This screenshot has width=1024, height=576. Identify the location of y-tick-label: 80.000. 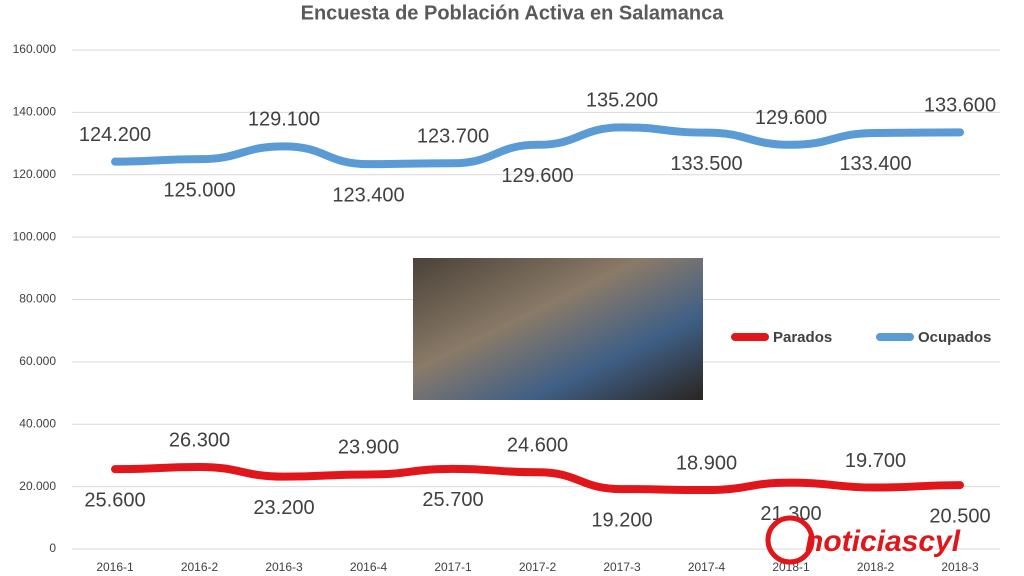
(37, 299).